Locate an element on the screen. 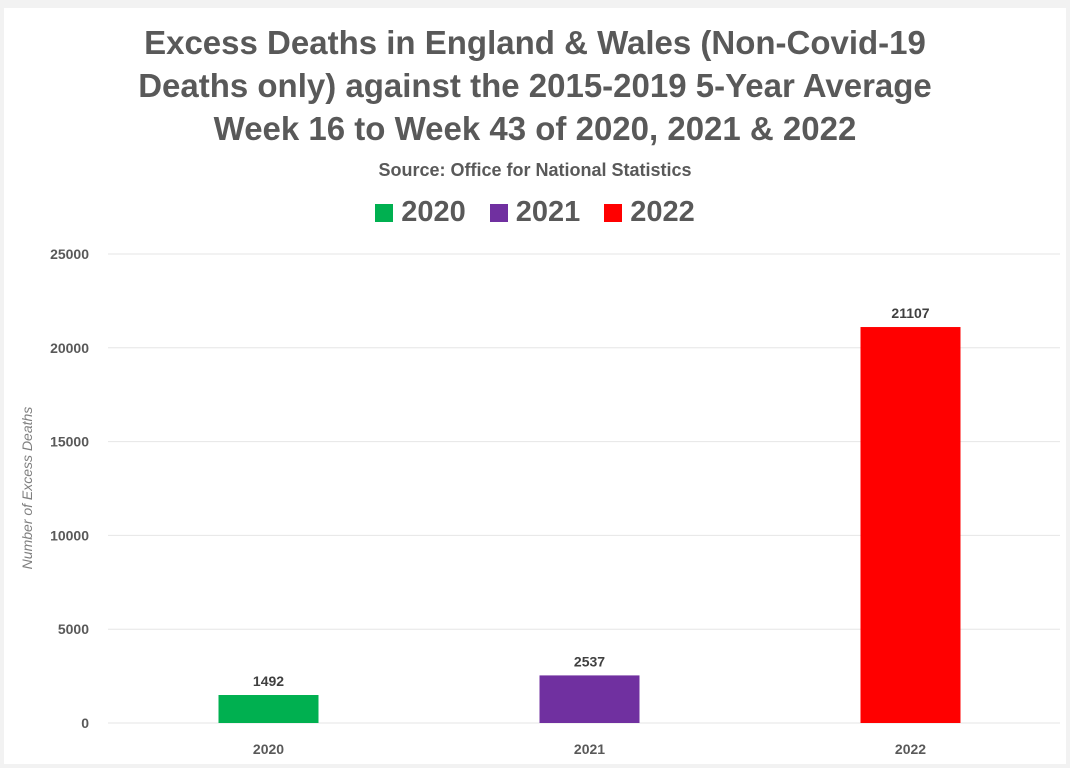  x-tick-label: 2021 is located at coordinates (589, 749).